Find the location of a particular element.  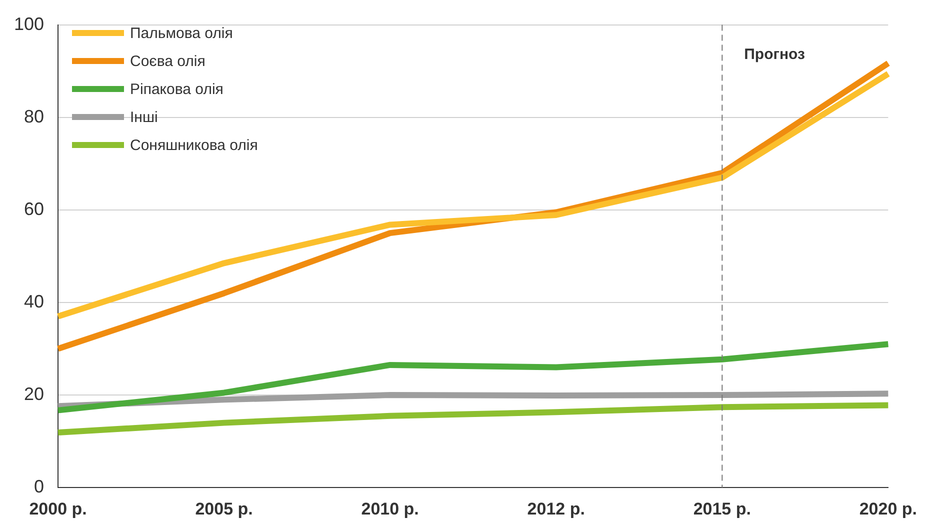

legend-label: Ріпакова олія is located at coordinates (177, 89).